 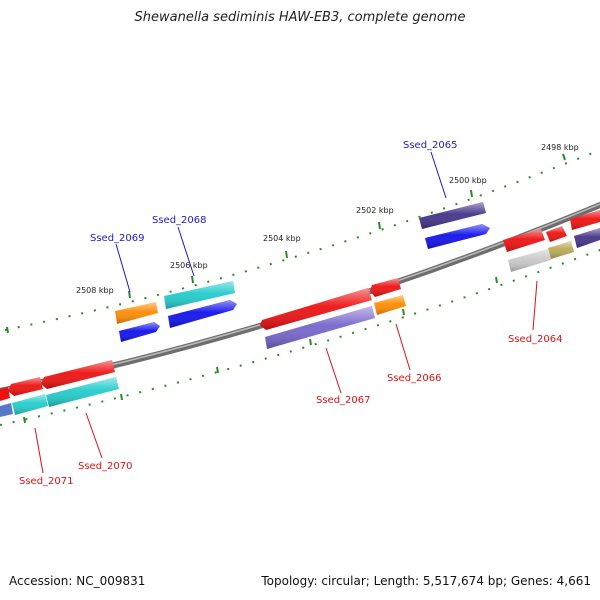 What do you see at coordinates (5, 394) in the screenshot?
I see `left-red-edge` at bounding box center [5, 394].